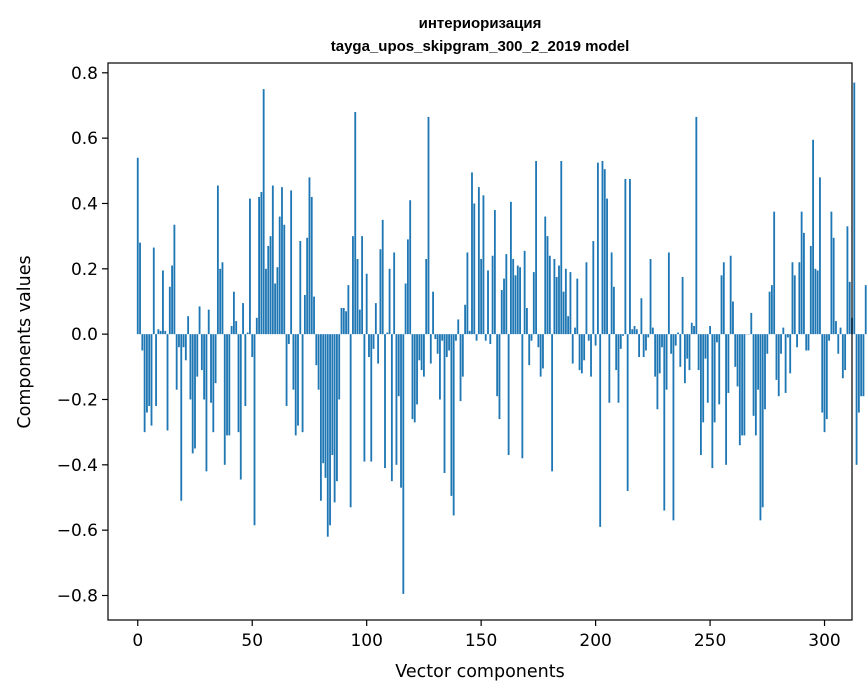 Image resolution: width=867 pixels, height=696 pixels. What do you see at coordinates (480, 46) in the screenshot?
I see `chart-subtitle: tayga_upos_skipgram_300_2_2019 model` at bounding box center [480, 46].